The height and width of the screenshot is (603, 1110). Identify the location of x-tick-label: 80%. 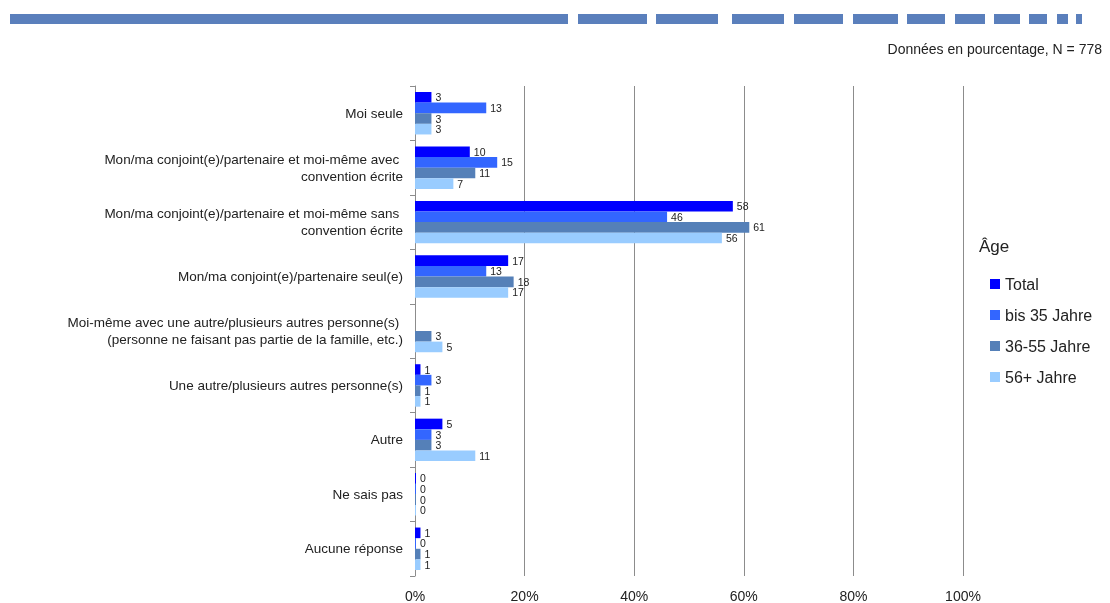
(853, 595).